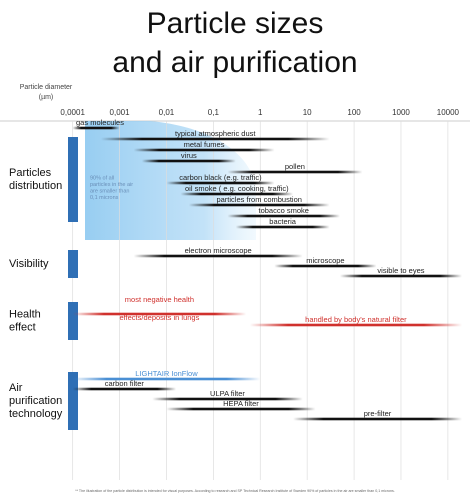  What do you see at coordinates (241, 403) in the screenshot?
I see `range-label: HEPA filter` at bounding box center [241, 403].